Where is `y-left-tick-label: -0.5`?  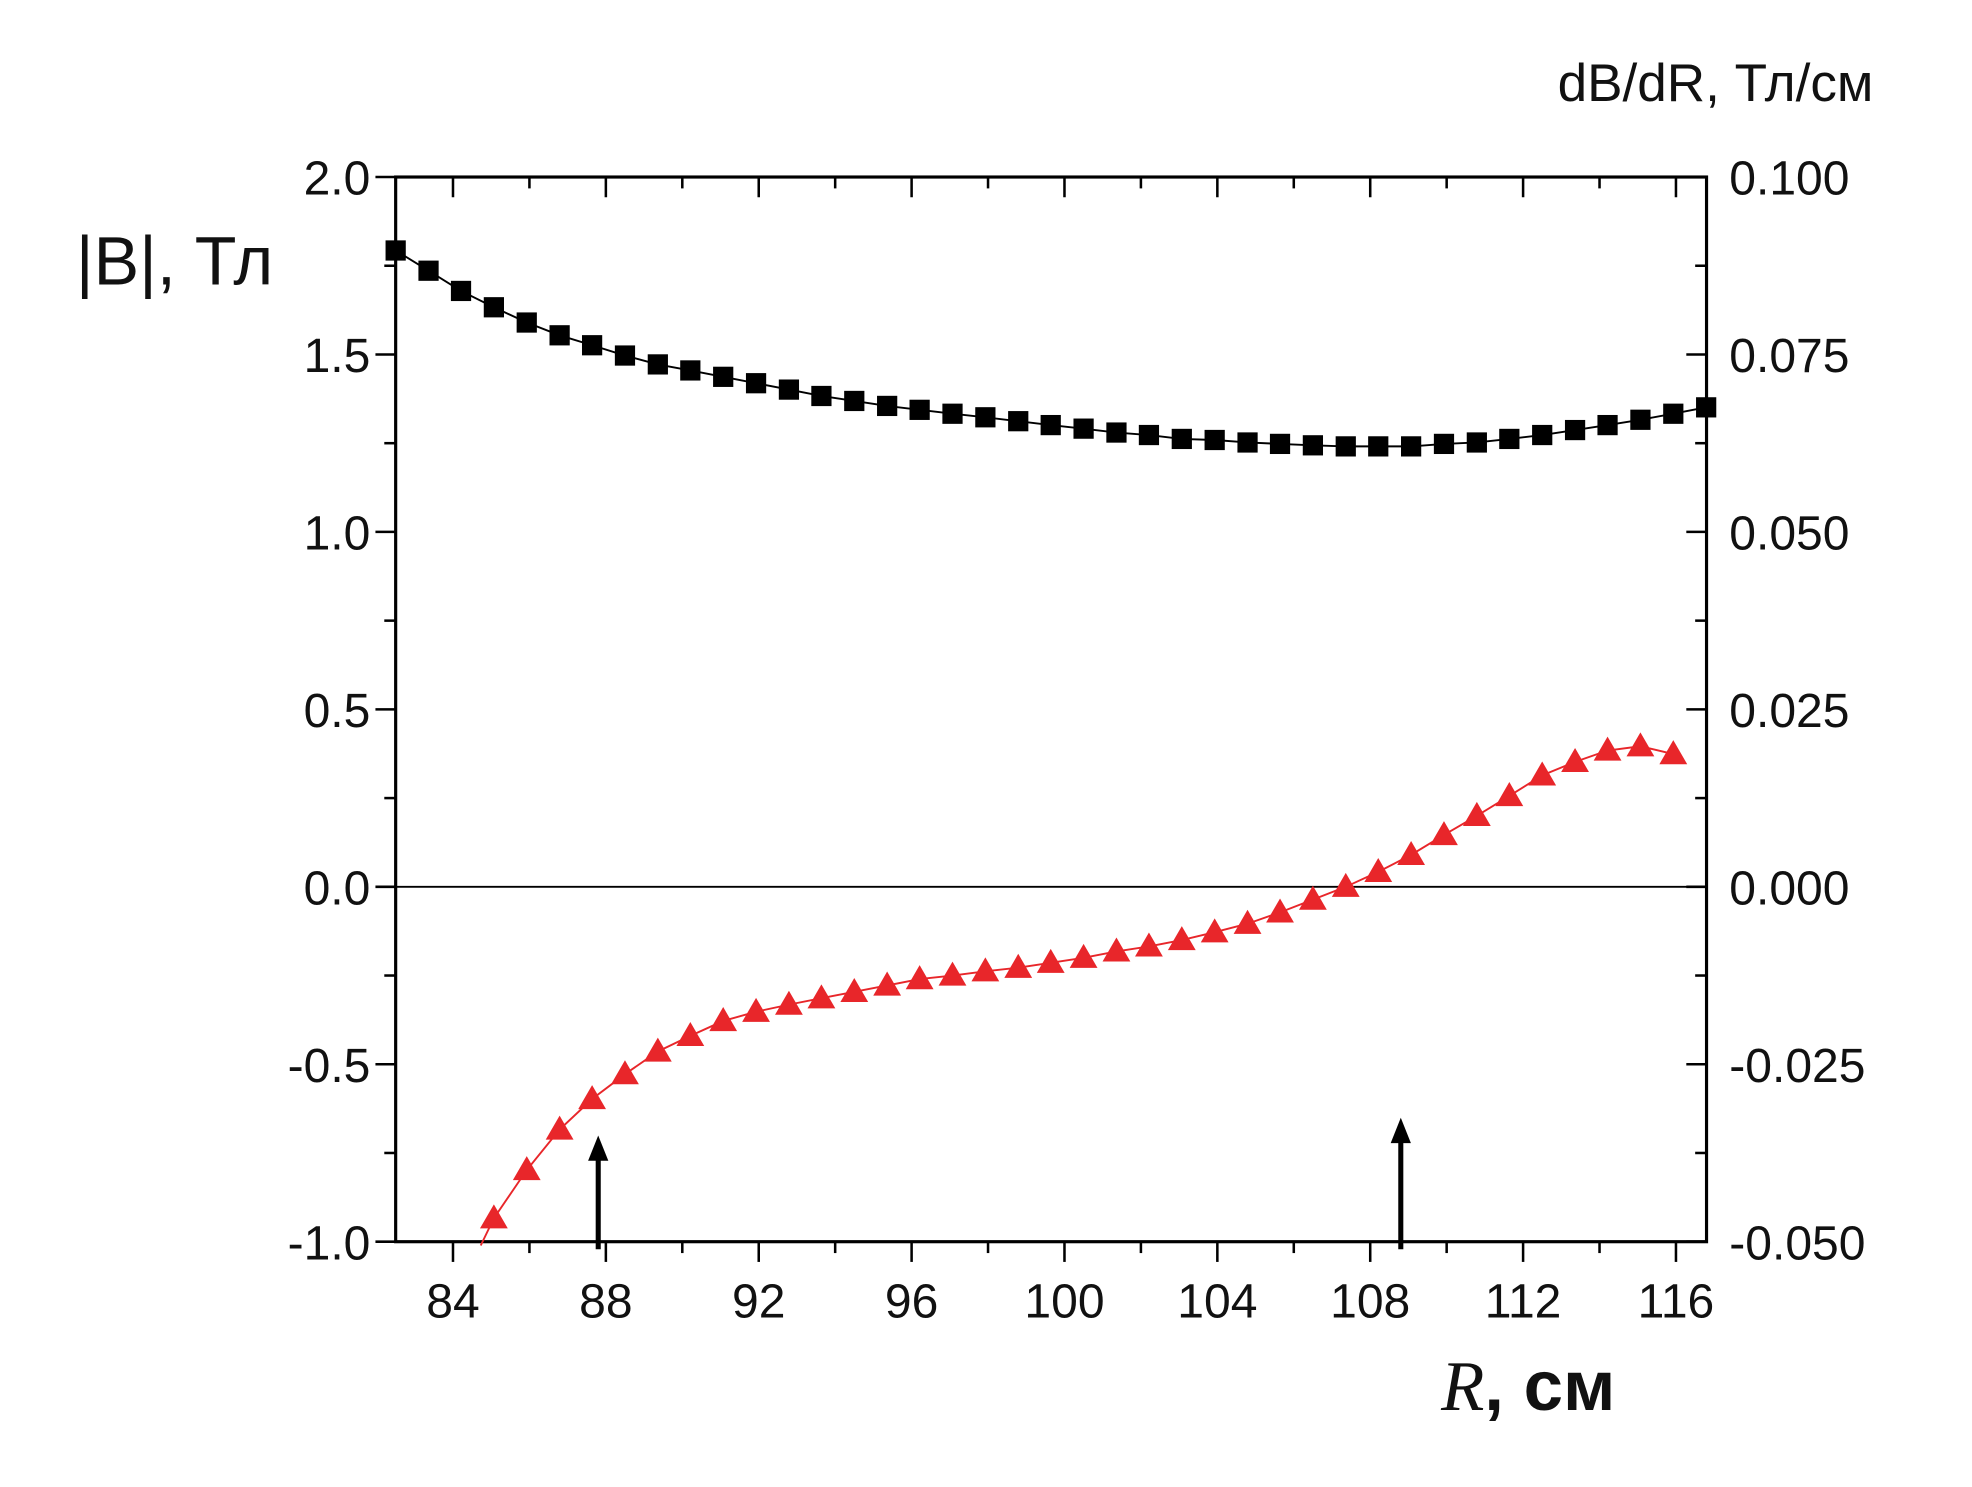 y-left-tick-label: -0.5 is located at coordinates (329, 1066).